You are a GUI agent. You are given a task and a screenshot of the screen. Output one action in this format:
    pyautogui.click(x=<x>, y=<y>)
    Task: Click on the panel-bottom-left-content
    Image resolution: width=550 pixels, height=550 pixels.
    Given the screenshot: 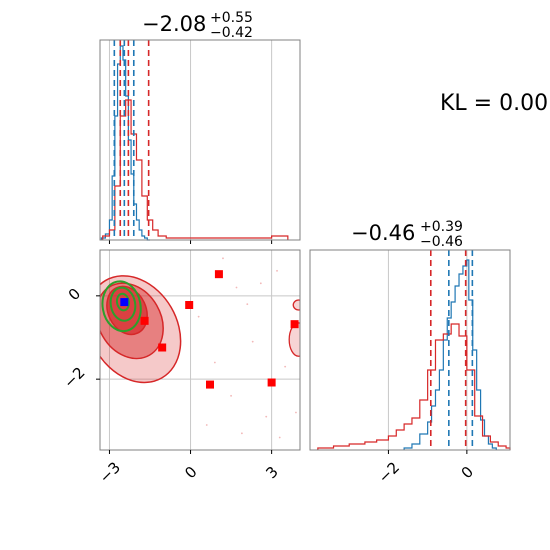 What is the action you would take?
    pyautogui.click(x=200, y=350)
    